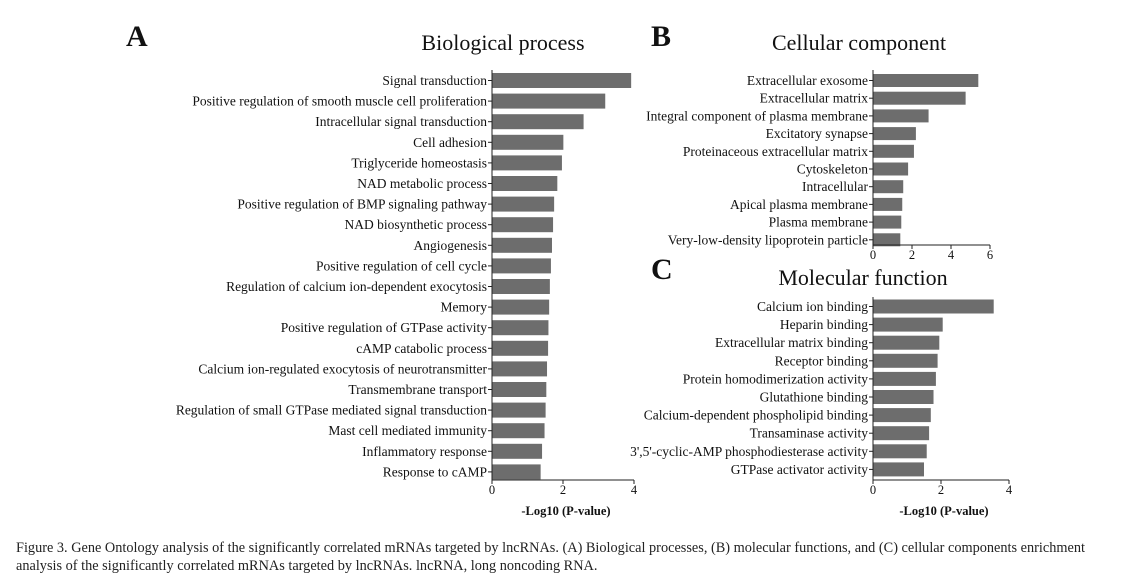 The image size is (1133, 588). What do you see at coordinates (662, 269) in the screenshot?
I see `panel-c-letter: C` at bounding box center [662, 269].